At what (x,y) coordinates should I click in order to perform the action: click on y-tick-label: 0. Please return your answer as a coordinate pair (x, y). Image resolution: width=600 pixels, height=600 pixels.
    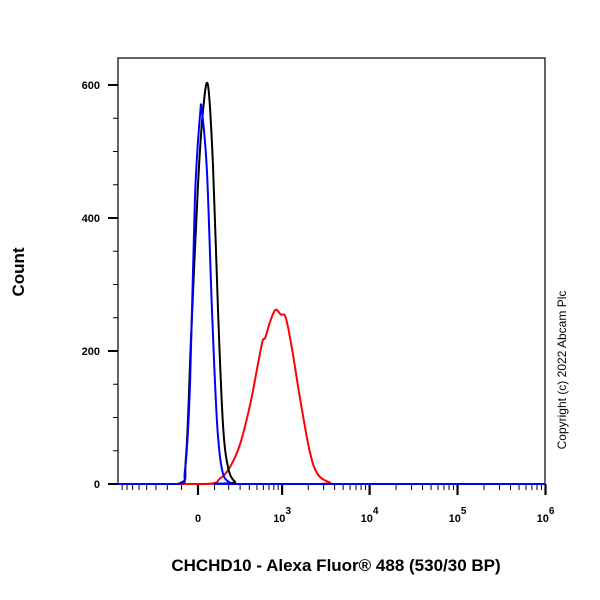
    Looking at the image, I should click on (97, 485).